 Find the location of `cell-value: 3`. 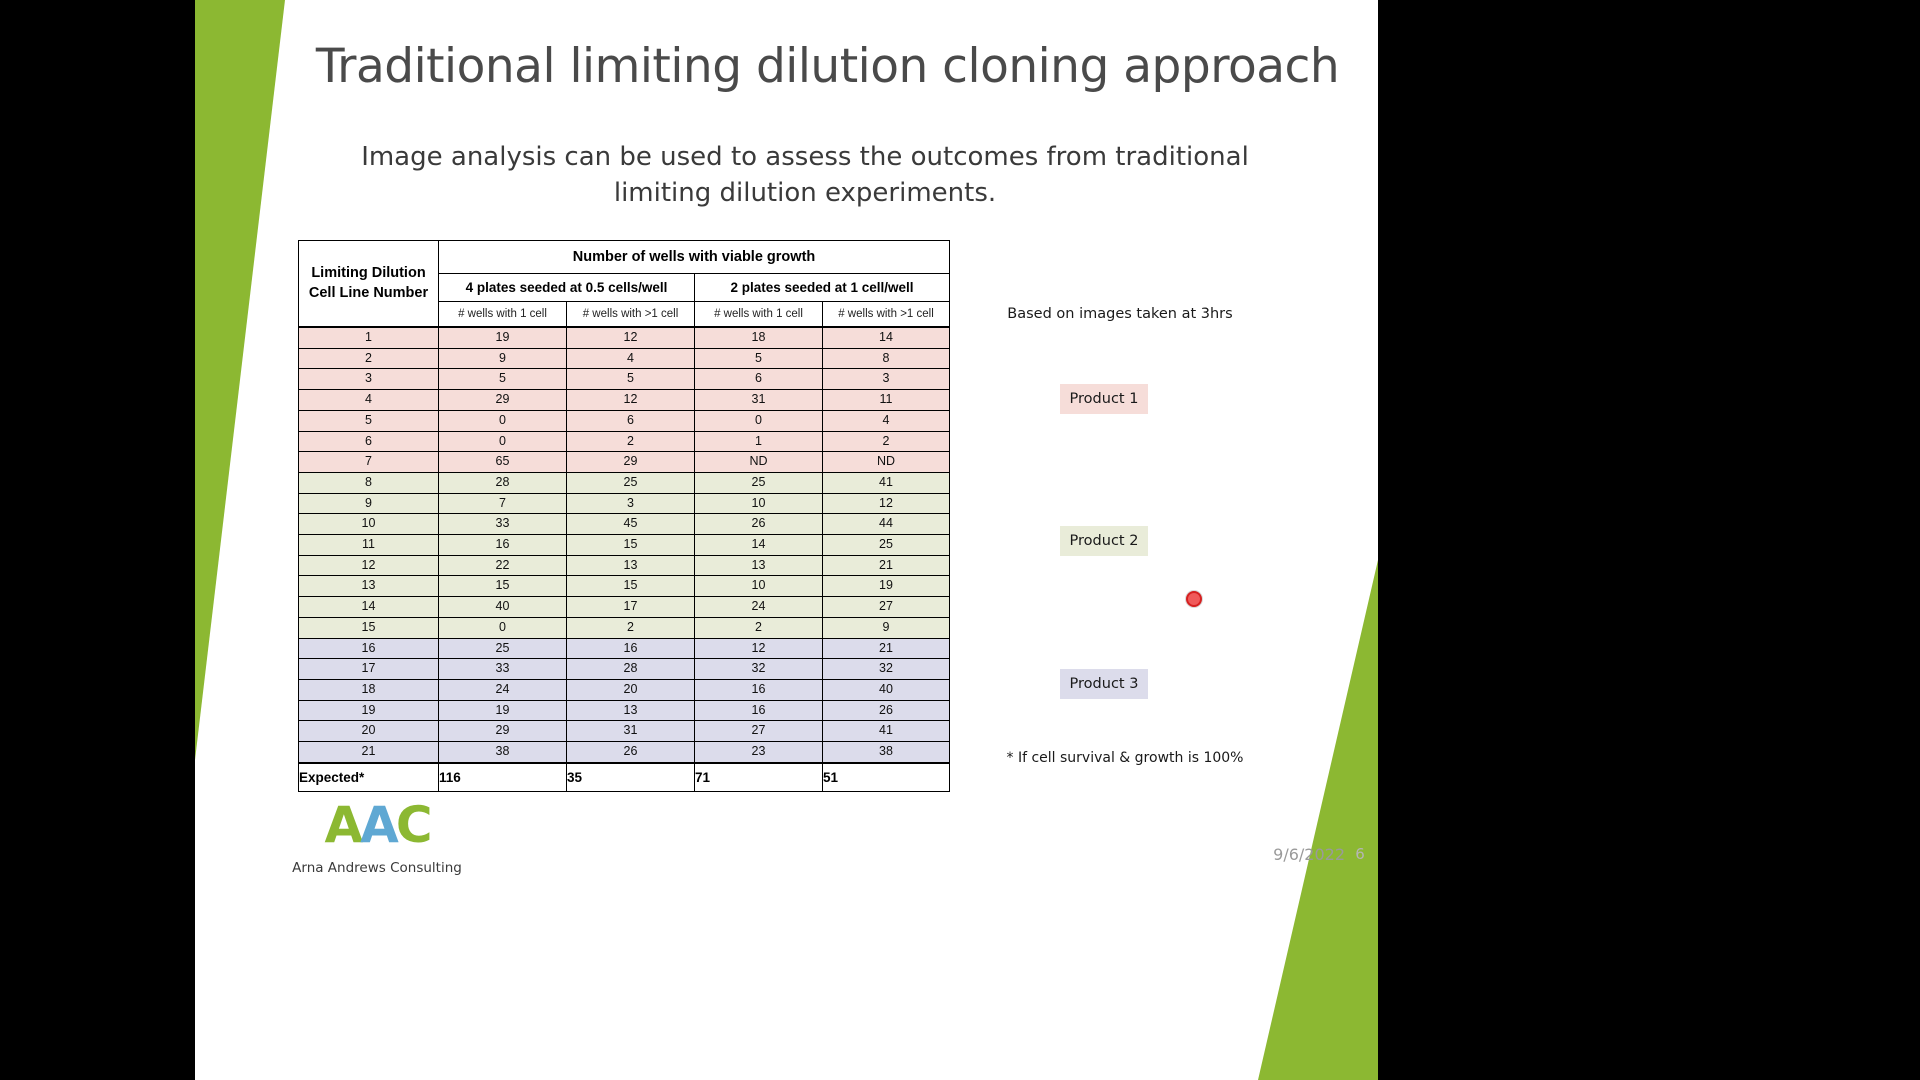

cell-value: 3 is located at coordinates (630, 503).